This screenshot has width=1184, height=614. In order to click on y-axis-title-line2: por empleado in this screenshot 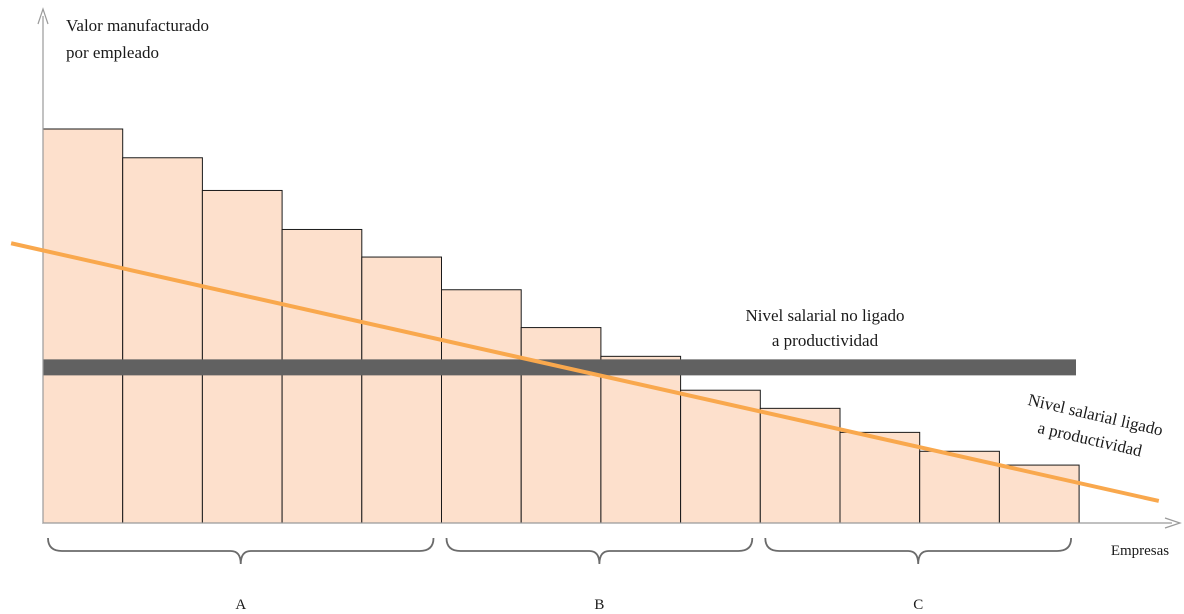, I will do `click(112, 52)`.